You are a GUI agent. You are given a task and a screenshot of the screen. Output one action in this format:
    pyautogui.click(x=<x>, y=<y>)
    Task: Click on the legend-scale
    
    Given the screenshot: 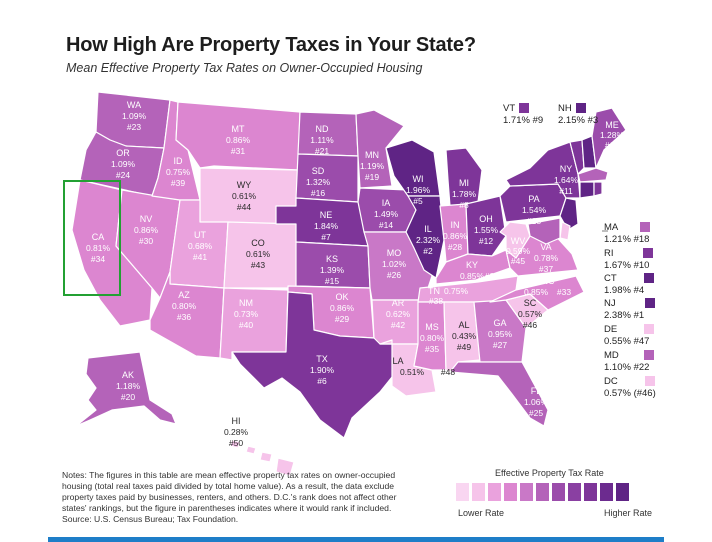 What is the action you would take?
    pyautogui.click(x=542, y=492)
    